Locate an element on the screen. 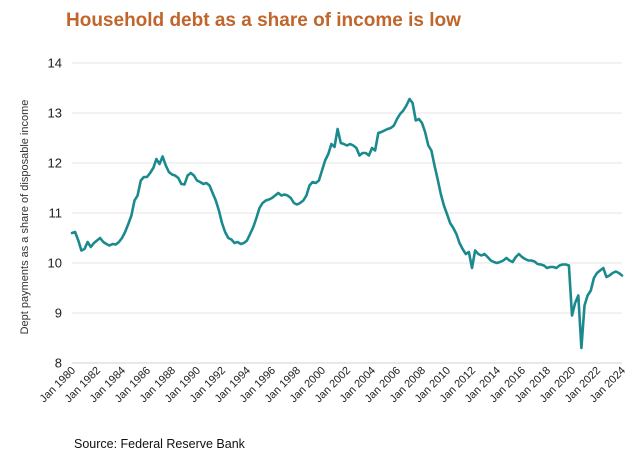 Image resolution: width=642 pixels, height=459 pixels. y-axis-ticks: 8 9 10 11 12 13 14 is located at coordinates (55, 213).